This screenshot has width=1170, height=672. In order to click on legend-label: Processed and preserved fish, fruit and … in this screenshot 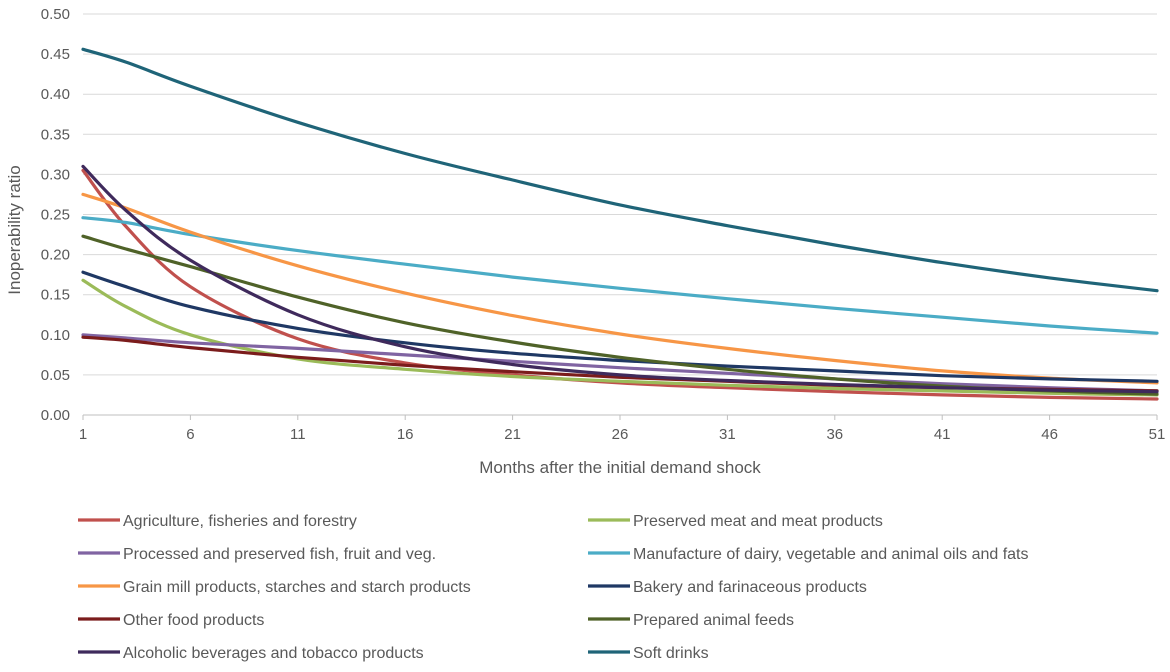, I will do `click(279, 554)`.